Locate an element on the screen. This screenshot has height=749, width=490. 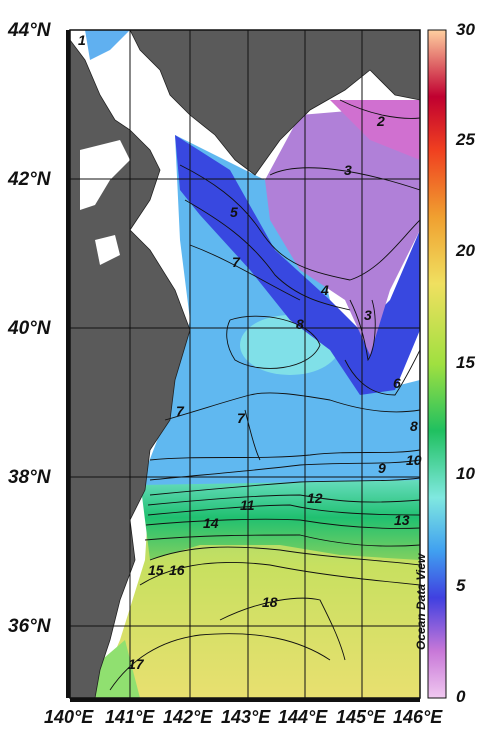
lat-label-36n: 36°N is located at coordinates (29, 626).